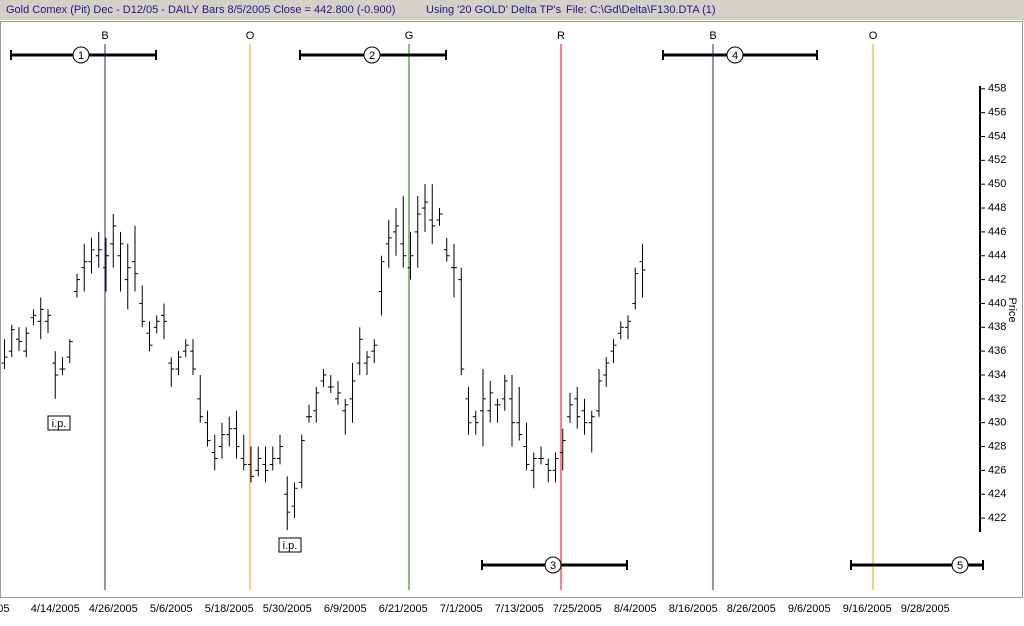 The width and height of the screenshot is (1024, 626). I want to click on y-tick-label: 428, so click(997, 446).